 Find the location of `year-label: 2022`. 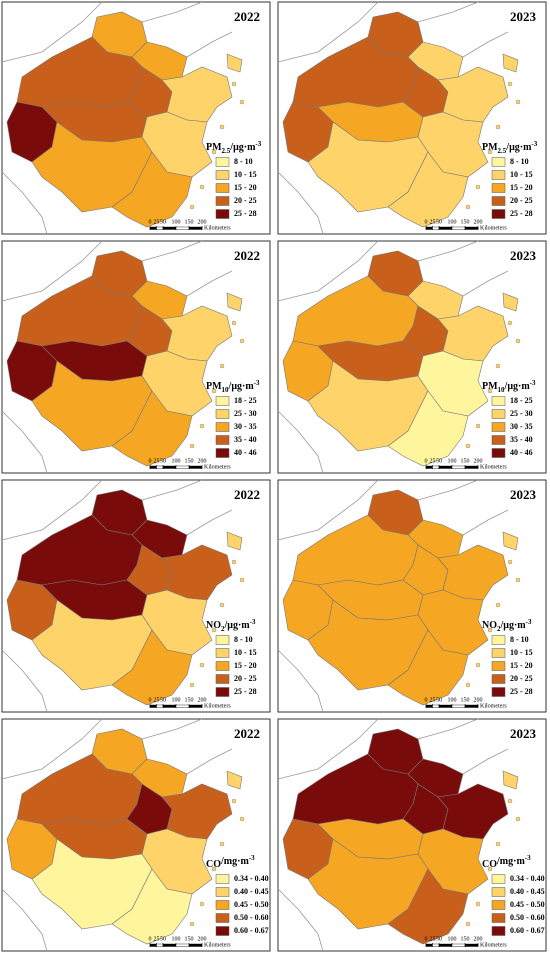

year-label: 2022 is located at coordinates (247, 16).